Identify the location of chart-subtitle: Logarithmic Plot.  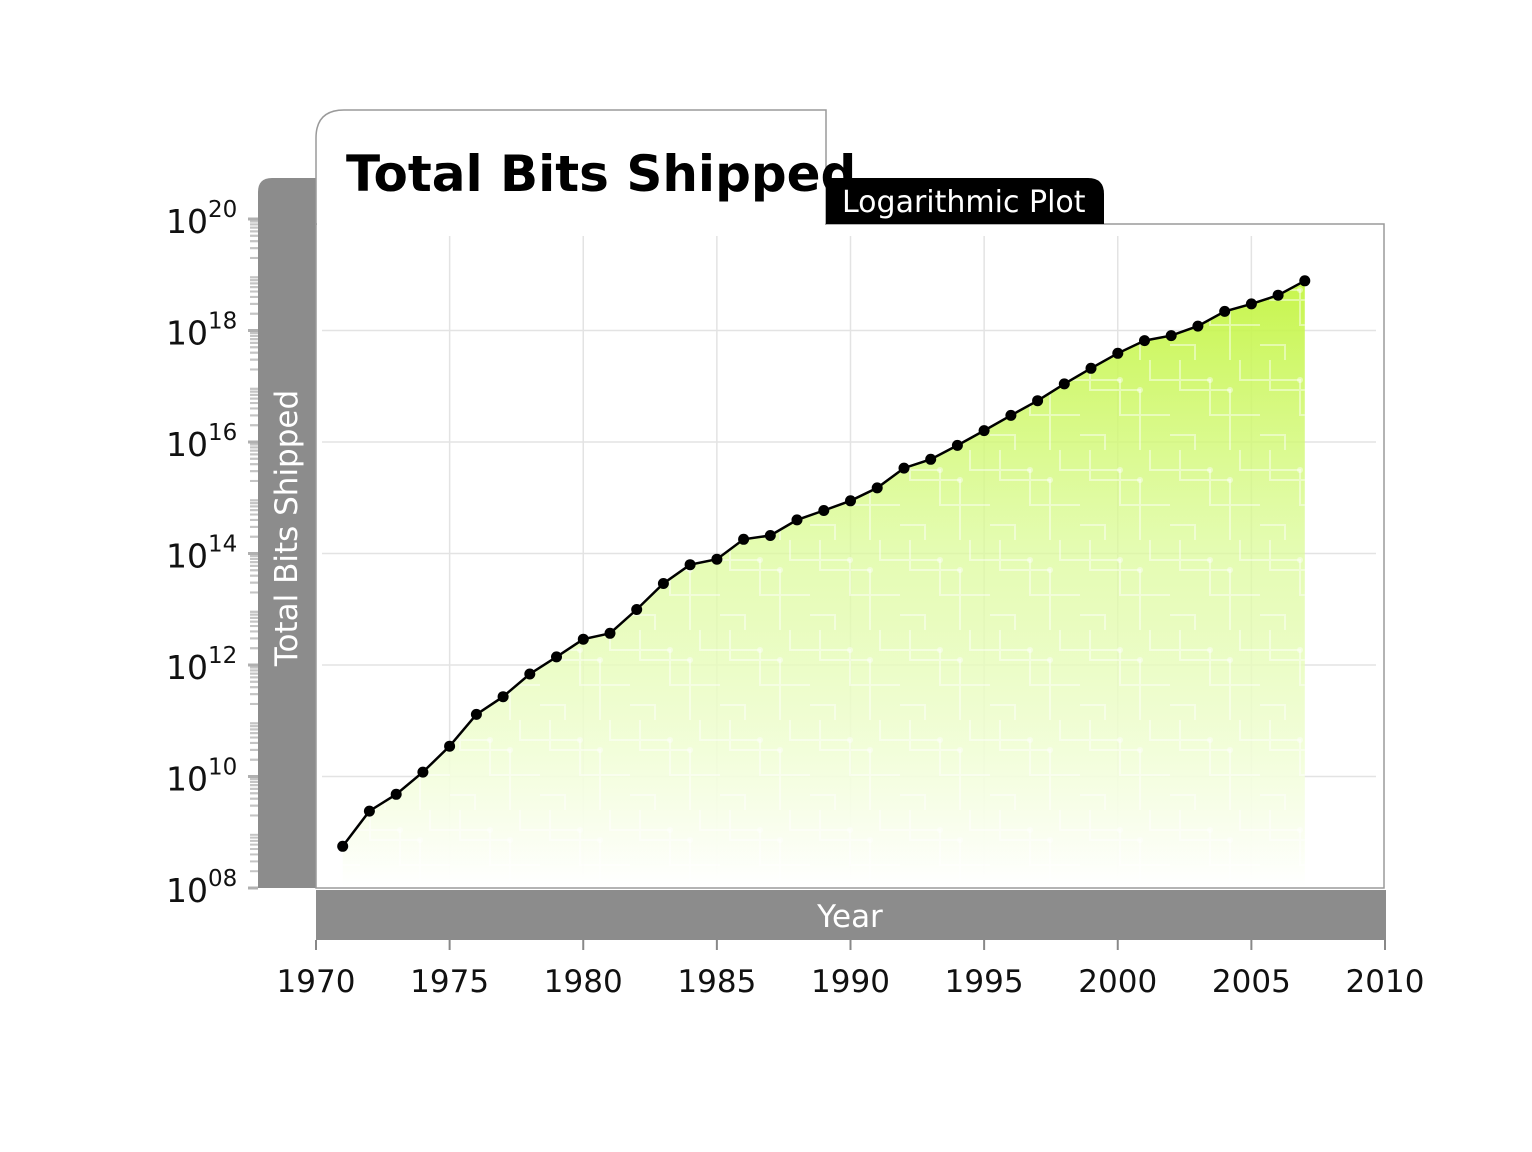
(964, 202).